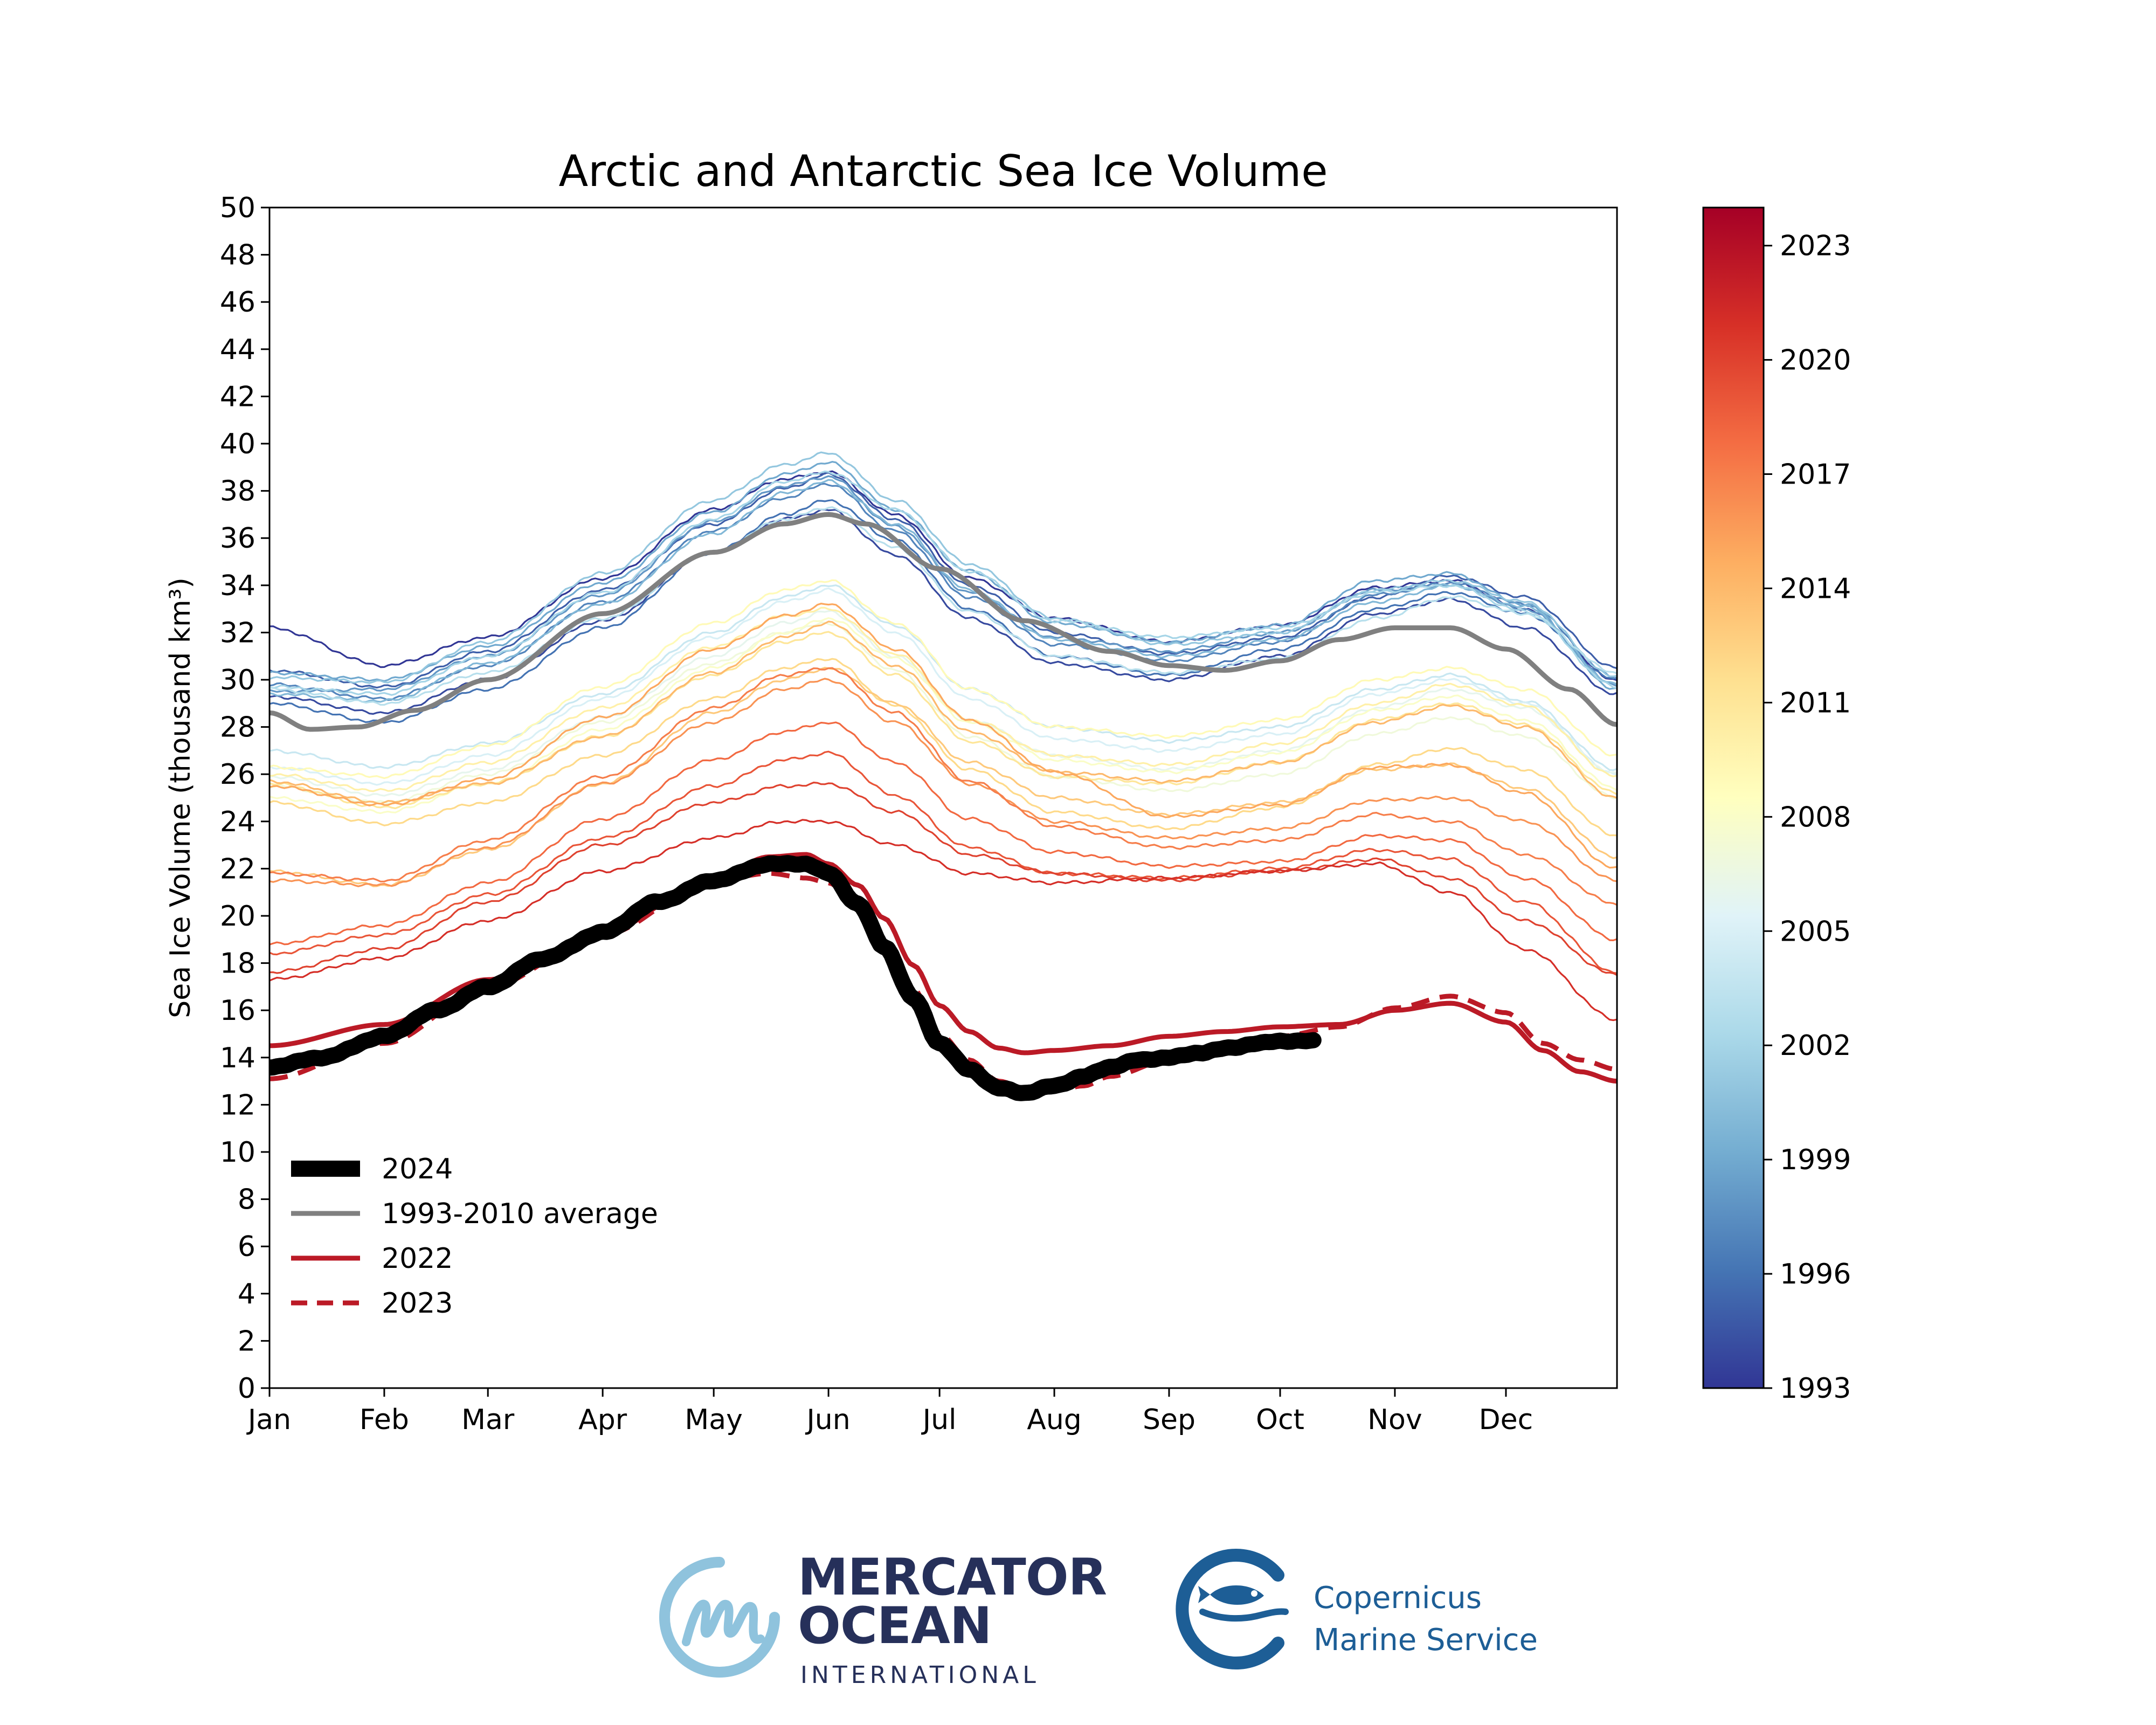 Image resolution: width=2156 pixels, height=1725 pixels. I want to click on year-line-2018, so click(943, 833).